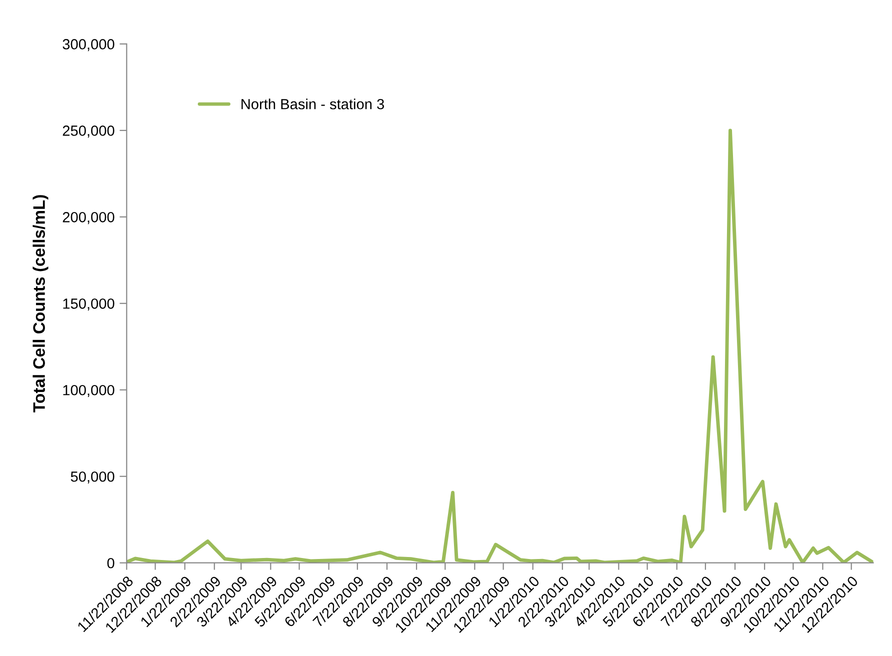  Describe the element at coordinates (88, 45) in the screenshot. I see `y-tick-label: 300,000` at that location.